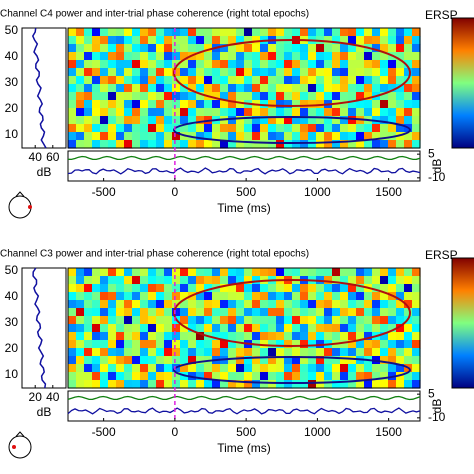 The height and width of the screenshot is (474, 474). I want to click on itc-tick-label: -10, so click(437, 177).